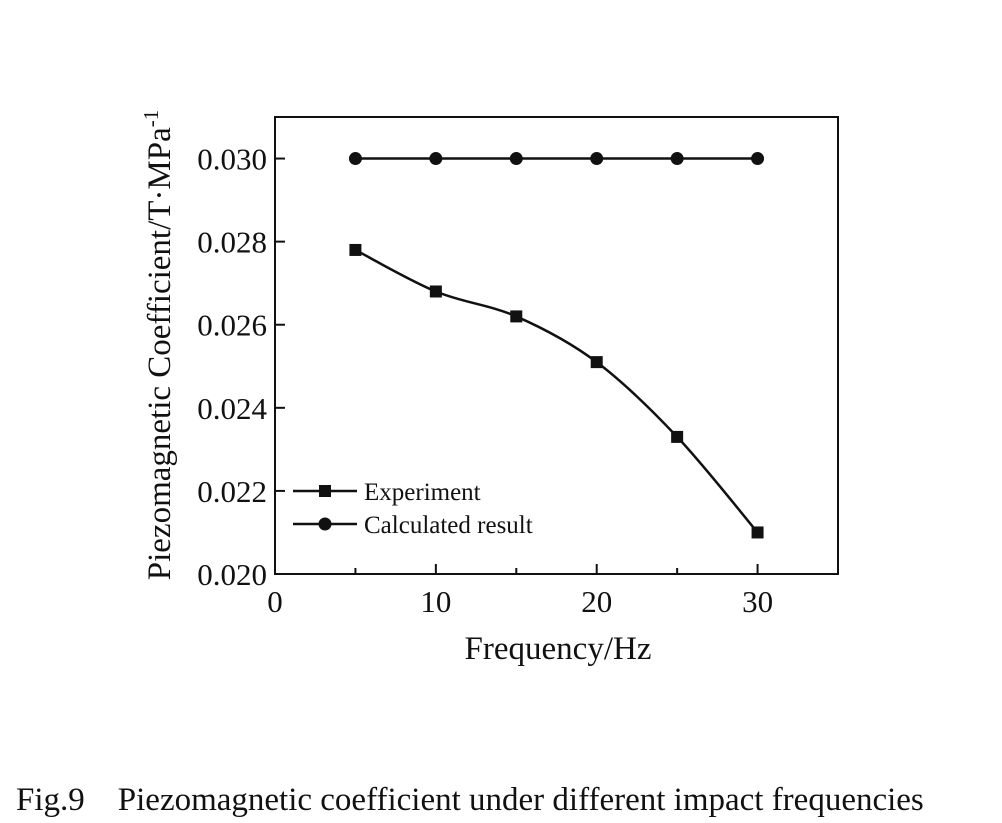  What do you see at coordinates (757, 601) in the screenshot?
I see `x-tick-label: 30` at bounding box center [757, 601].